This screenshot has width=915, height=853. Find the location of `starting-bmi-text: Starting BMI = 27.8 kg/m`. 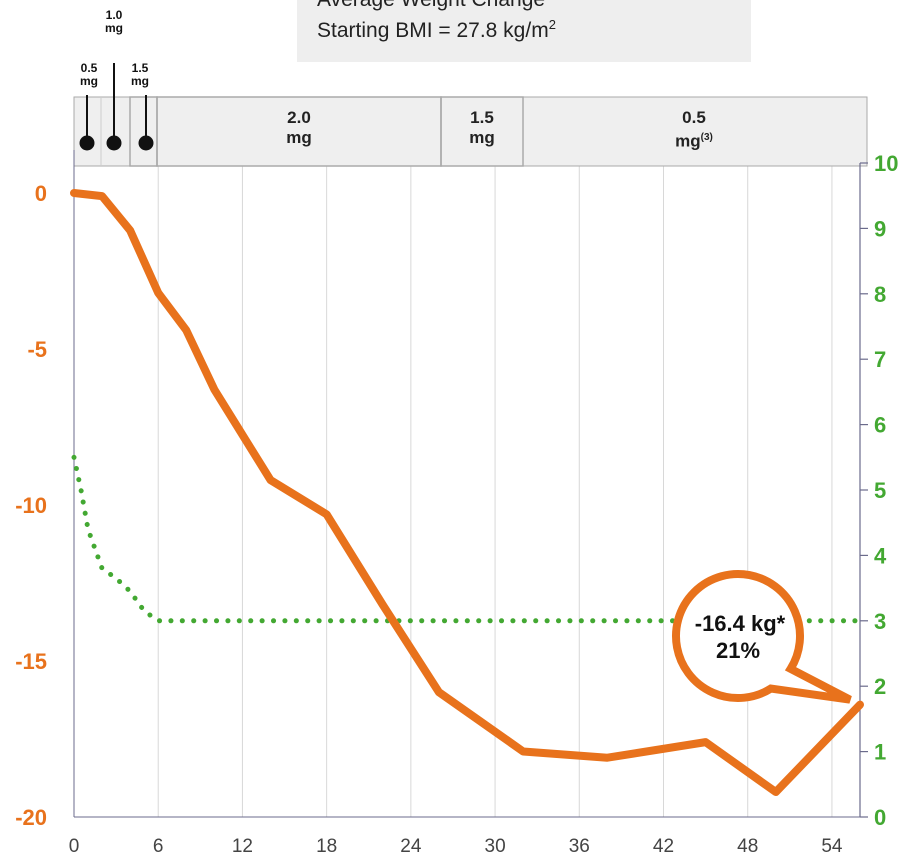

starting-bmi-text: Starting BMI = 27.8 kg/m is located at coordinates (433, 30).